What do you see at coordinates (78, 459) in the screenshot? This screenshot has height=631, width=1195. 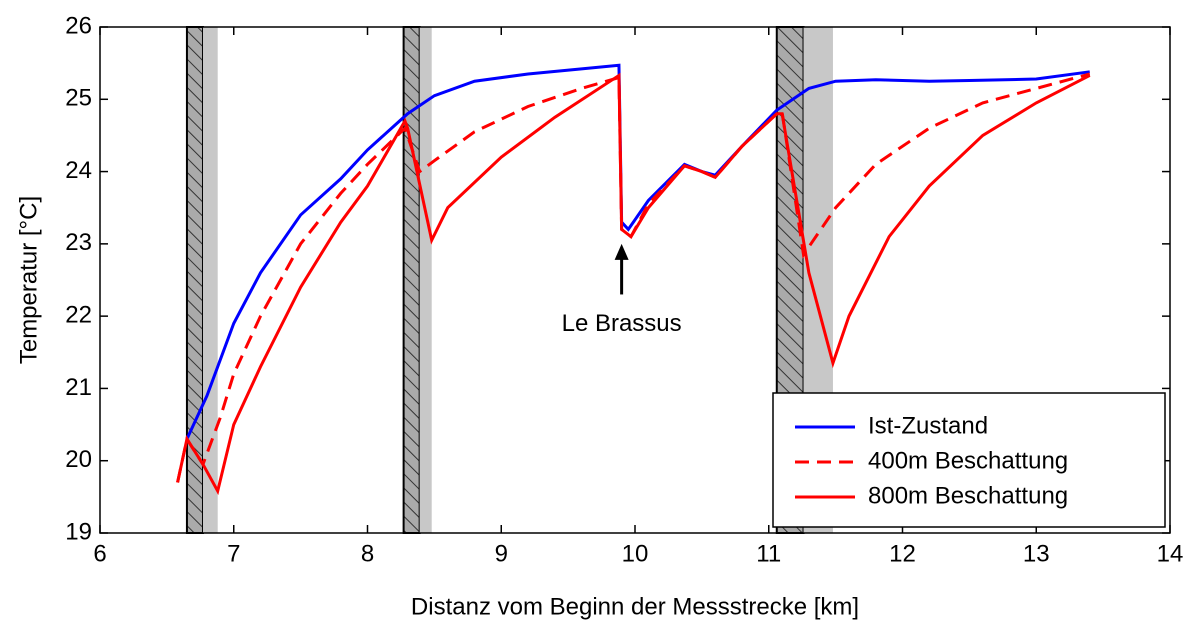 I see `y-tick-label: 20` at bounding box center [78, 459].